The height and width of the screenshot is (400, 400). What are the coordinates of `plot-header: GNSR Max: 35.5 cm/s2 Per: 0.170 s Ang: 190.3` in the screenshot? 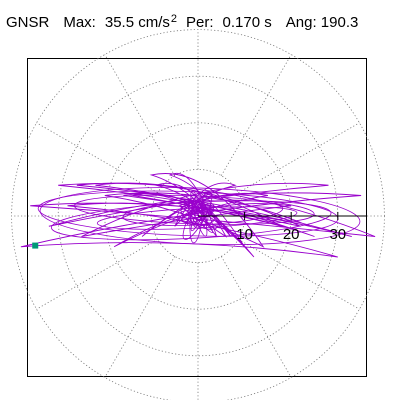 It's located at (182, 23).